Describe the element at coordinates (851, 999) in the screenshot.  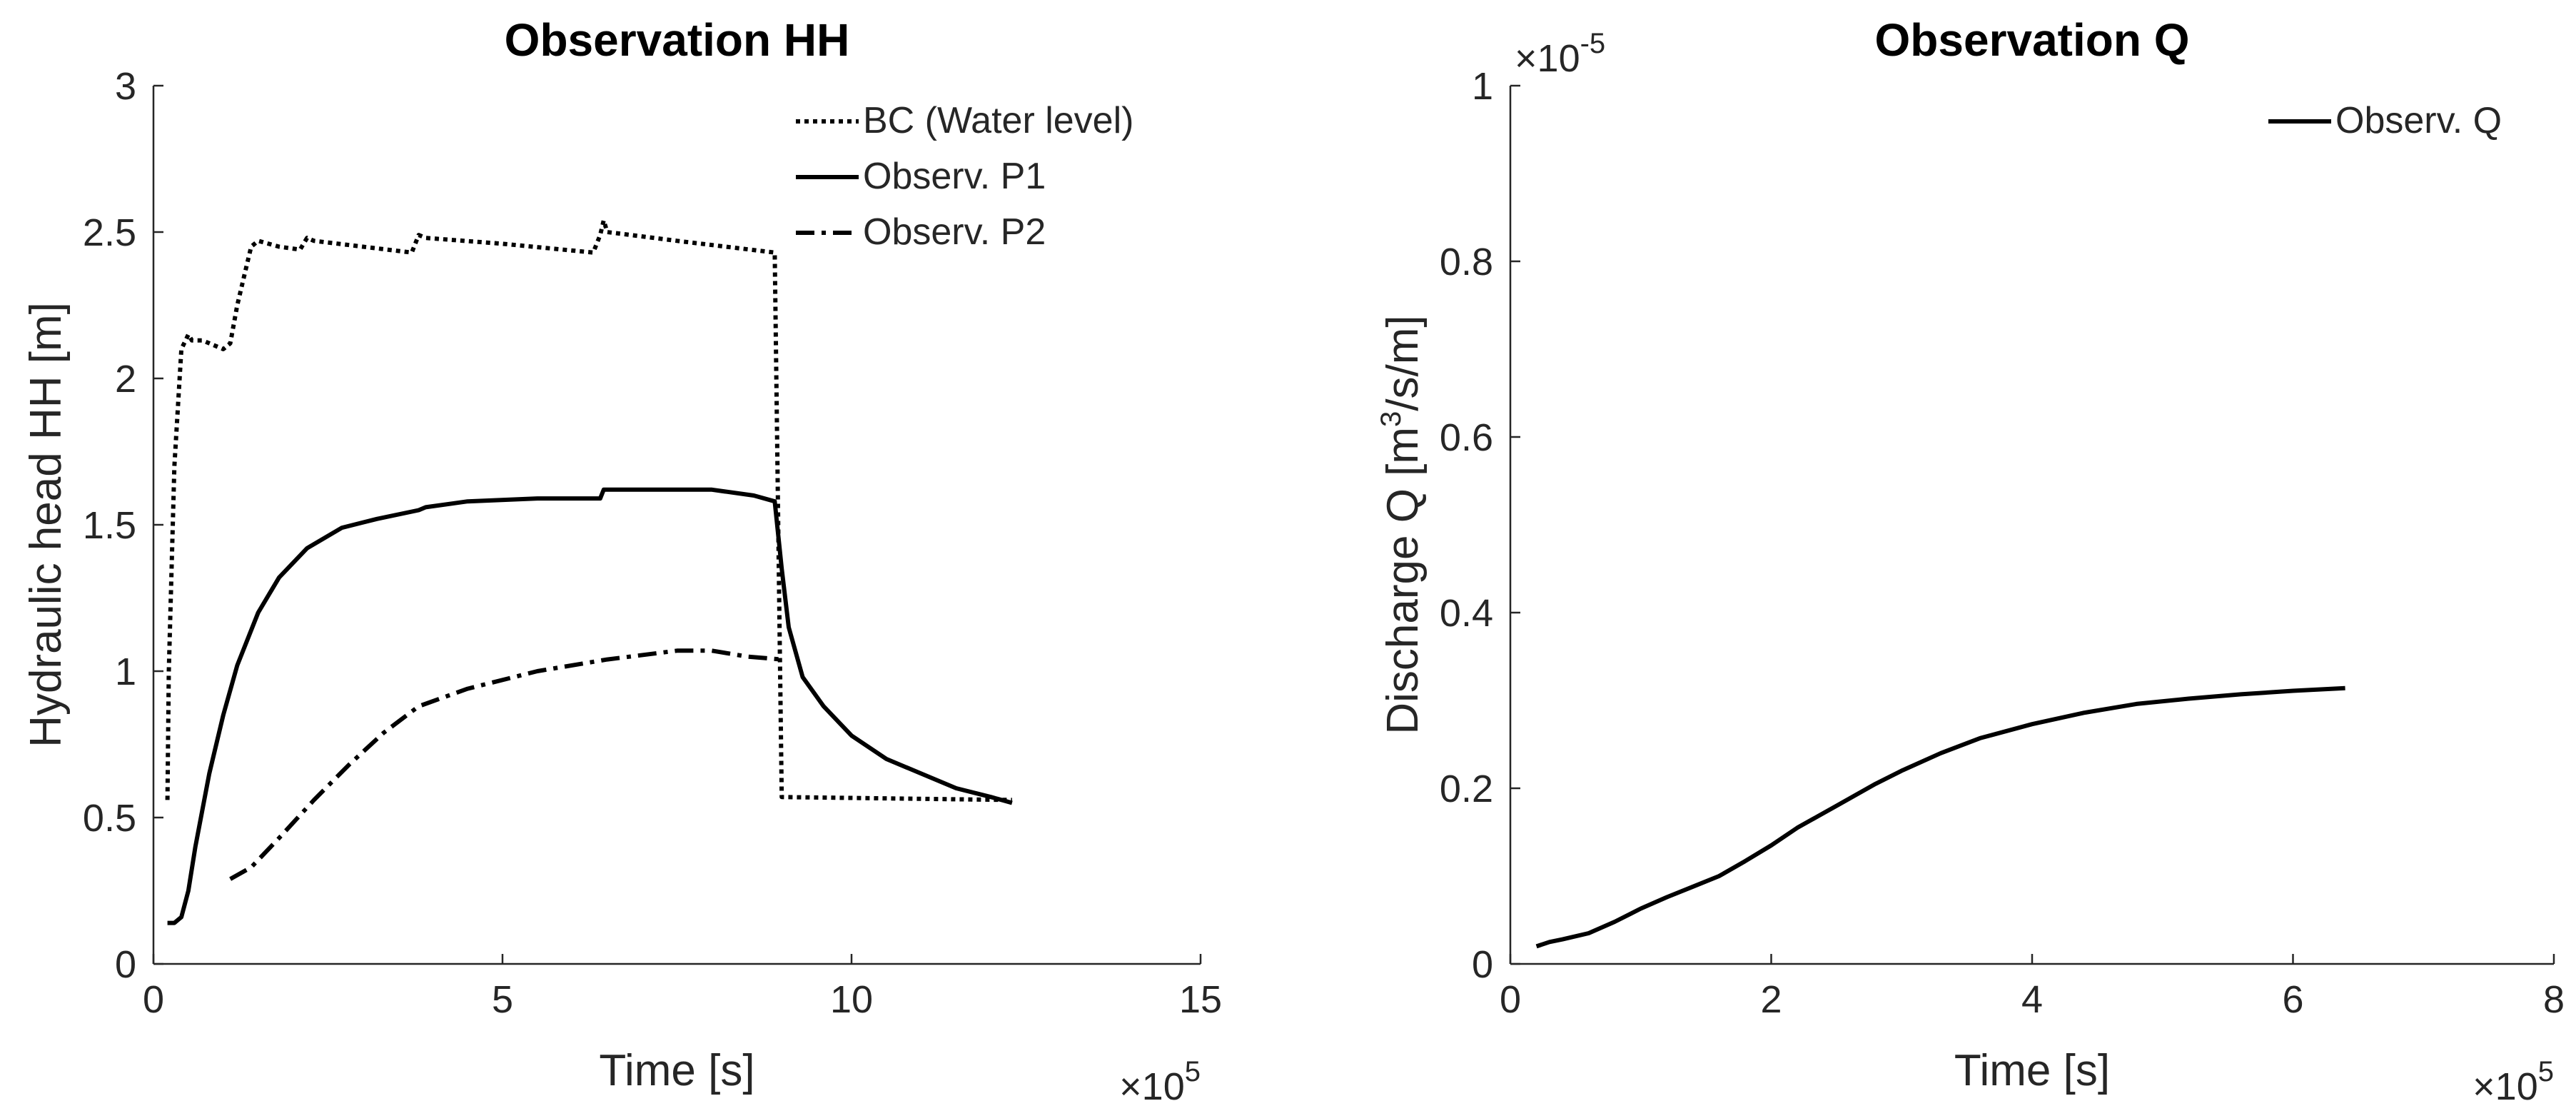
I see `x-tick-label: 10` at that location.